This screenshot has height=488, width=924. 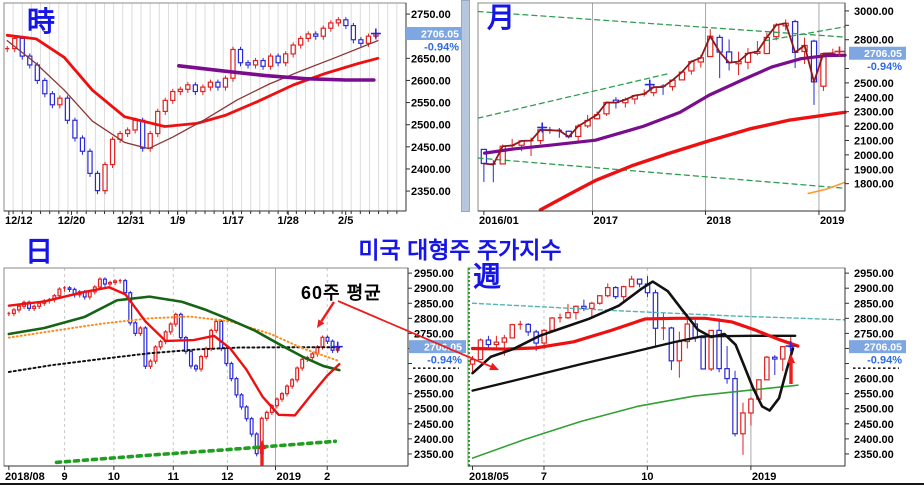 What do you see at coordinates (434, 319) in the screenshot?
I see `day-y-tick-label: 2800.00` at bounding box center [434, 319].